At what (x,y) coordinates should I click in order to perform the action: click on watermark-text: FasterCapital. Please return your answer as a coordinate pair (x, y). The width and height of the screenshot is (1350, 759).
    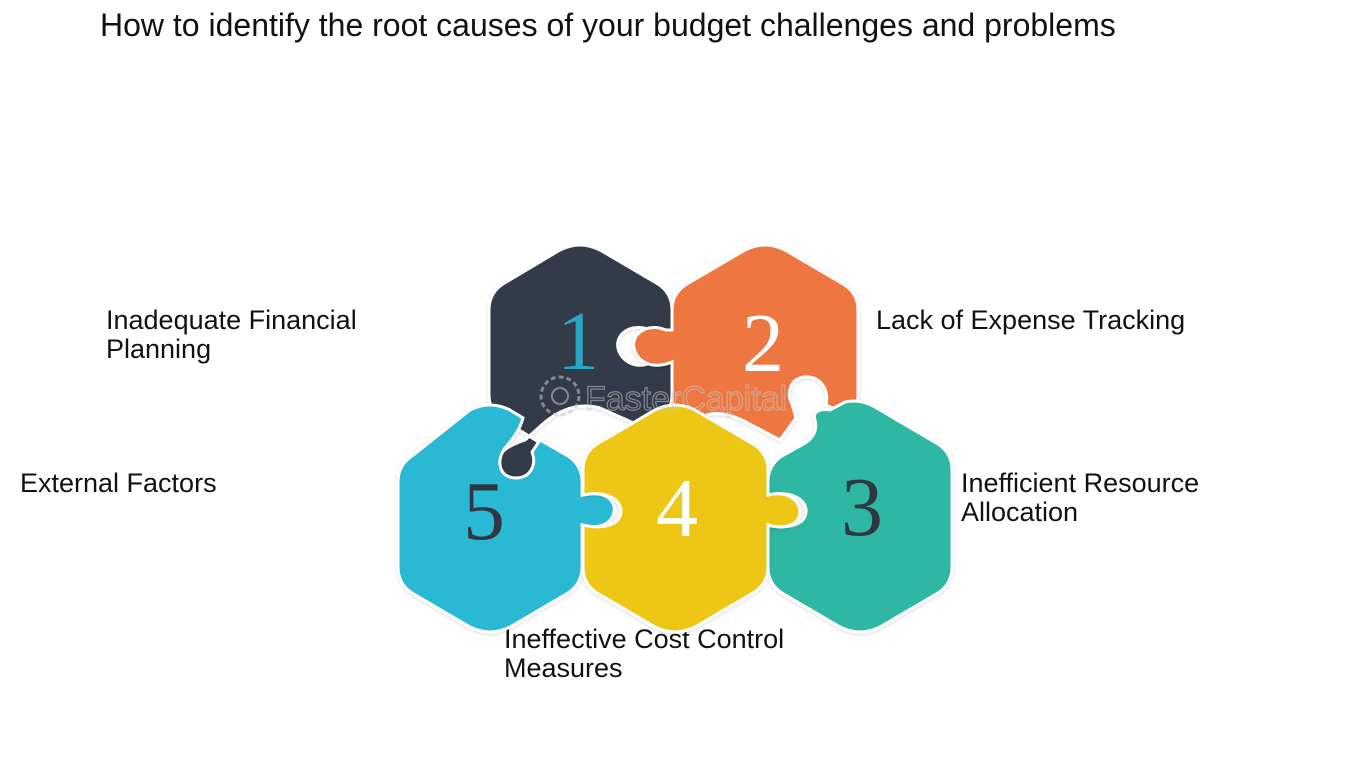
    Looking at the image, I should click on (686, 399).